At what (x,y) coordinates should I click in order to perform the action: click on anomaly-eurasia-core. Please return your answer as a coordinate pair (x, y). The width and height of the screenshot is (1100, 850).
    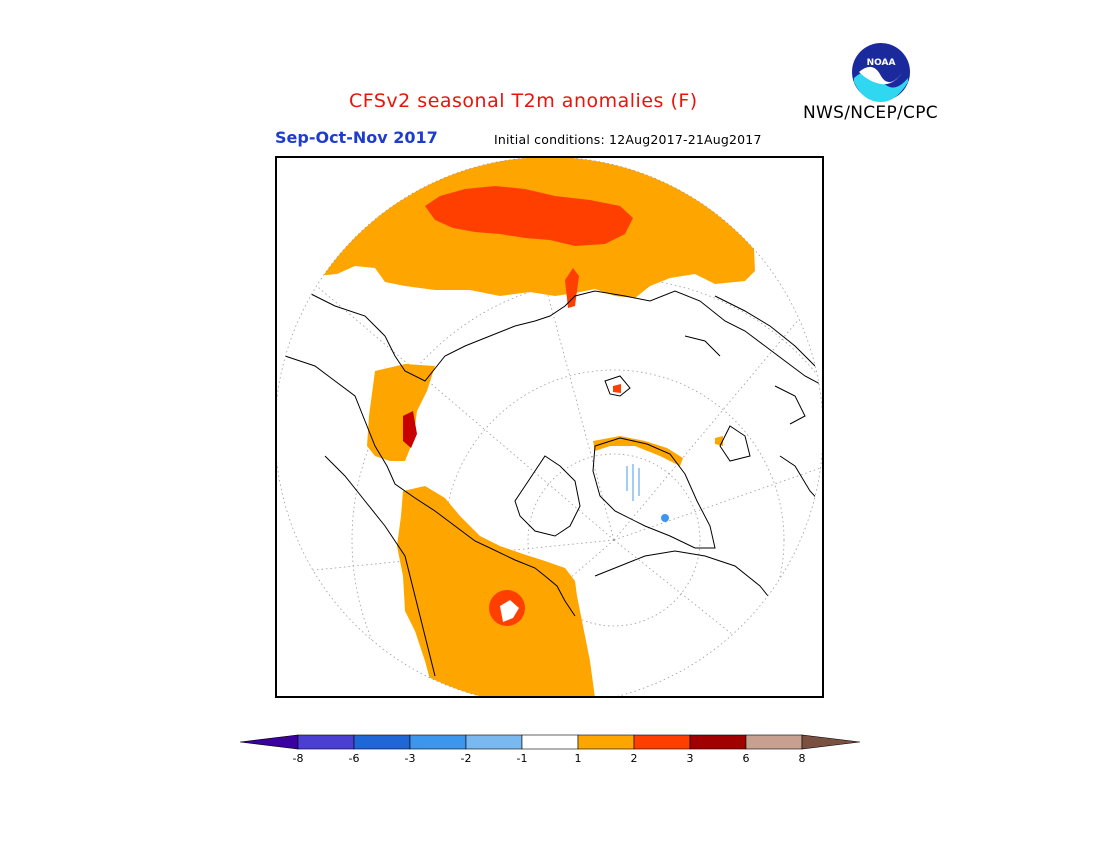
    Looking at the image, I should click on (529, 216).